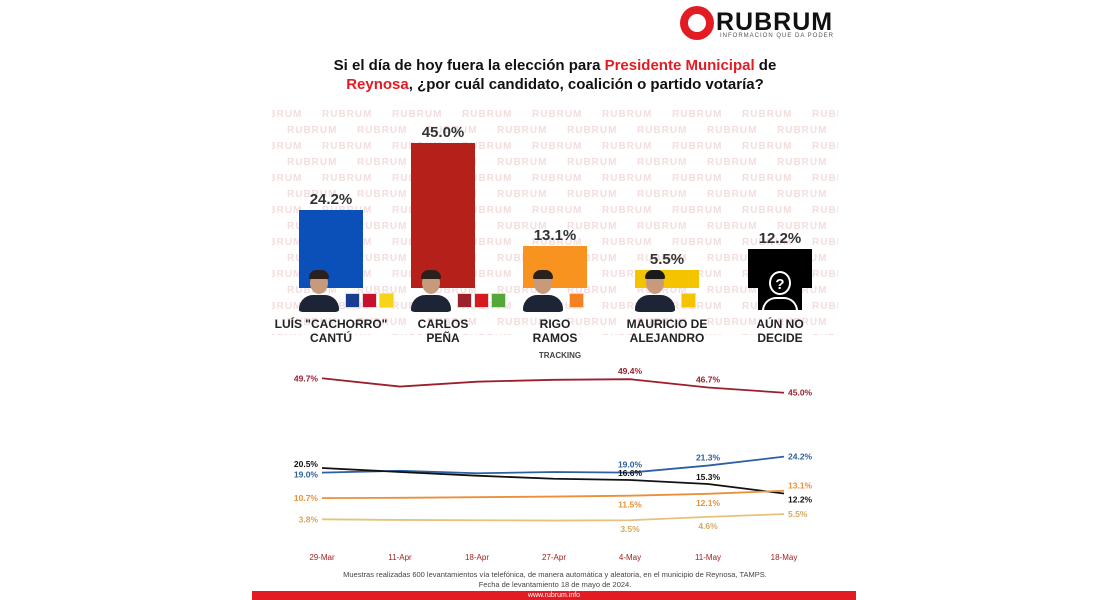 The width and height of the screenshot is (1110, 600). Describe the element at coordinates (630, 473) in the screenshot. I see `tracking-data-label: 16.6%` at that location.